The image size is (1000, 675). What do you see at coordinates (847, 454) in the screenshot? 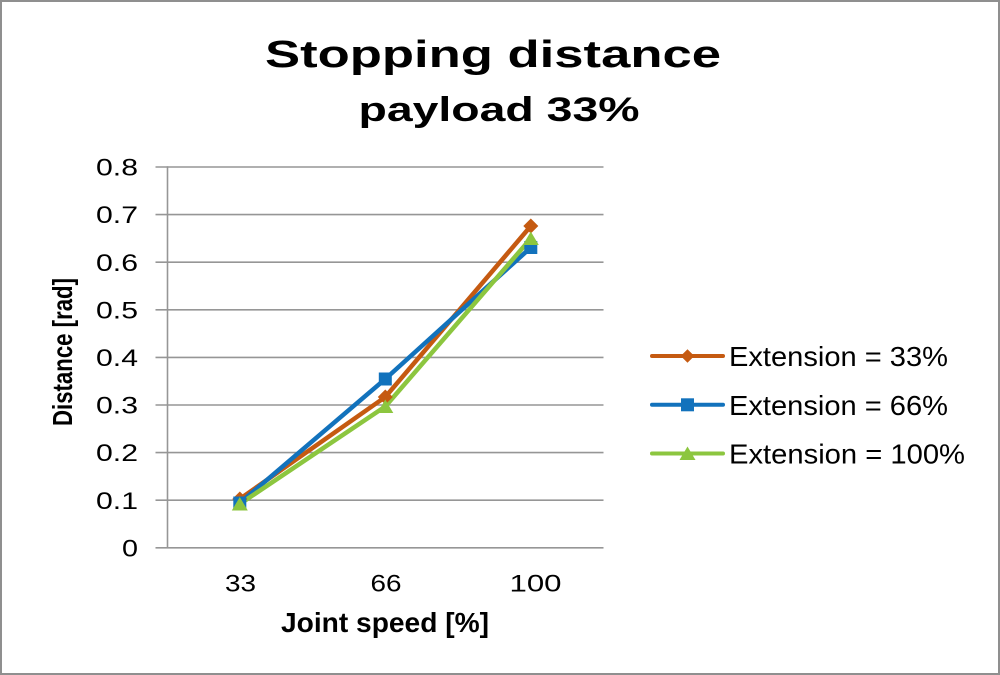
I see `svg-text: Extension = 100%` at bounding box center [847, 454].